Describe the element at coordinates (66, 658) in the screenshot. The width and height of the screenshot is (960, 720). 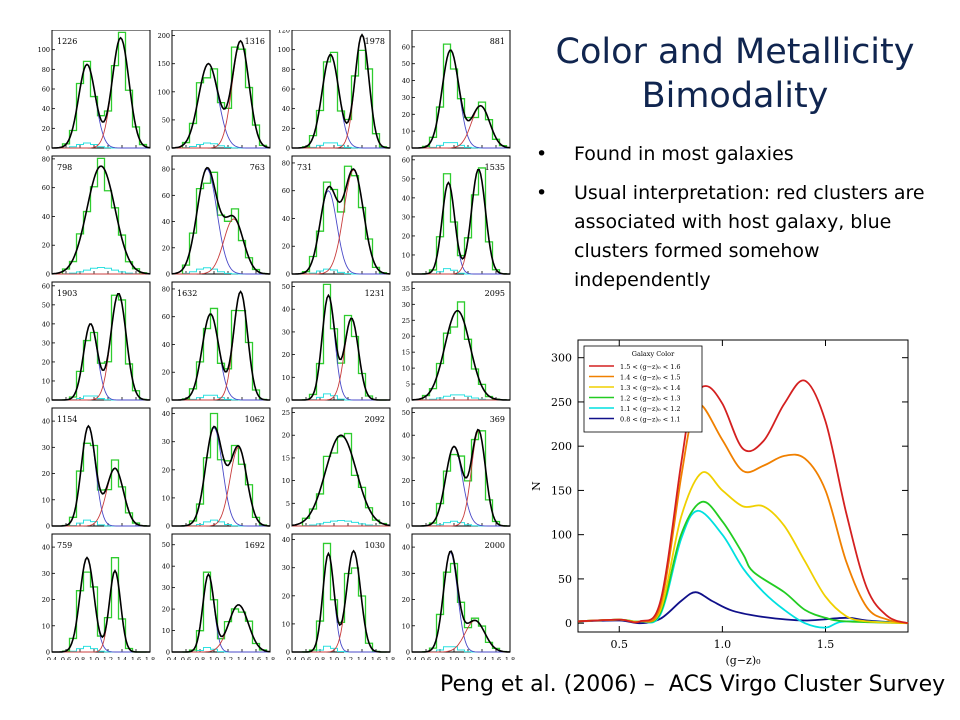
I see `x-tick-label: 0.6` at that location.